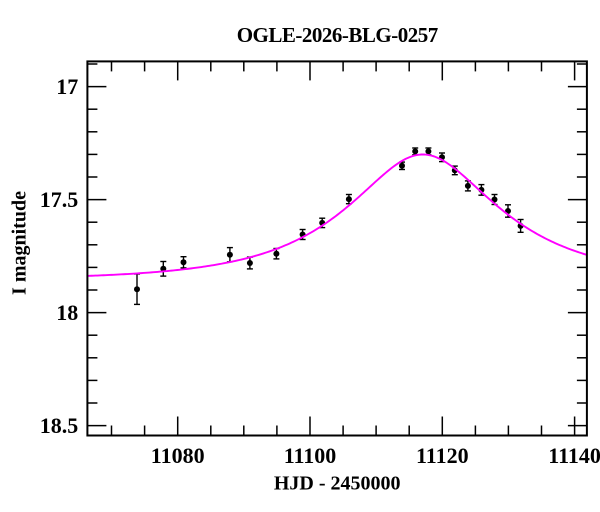  Describe the element at coordinates (337, 35) in the screenshot. I see `svg-text: OGLE-2026-BLG-0257` at that location.